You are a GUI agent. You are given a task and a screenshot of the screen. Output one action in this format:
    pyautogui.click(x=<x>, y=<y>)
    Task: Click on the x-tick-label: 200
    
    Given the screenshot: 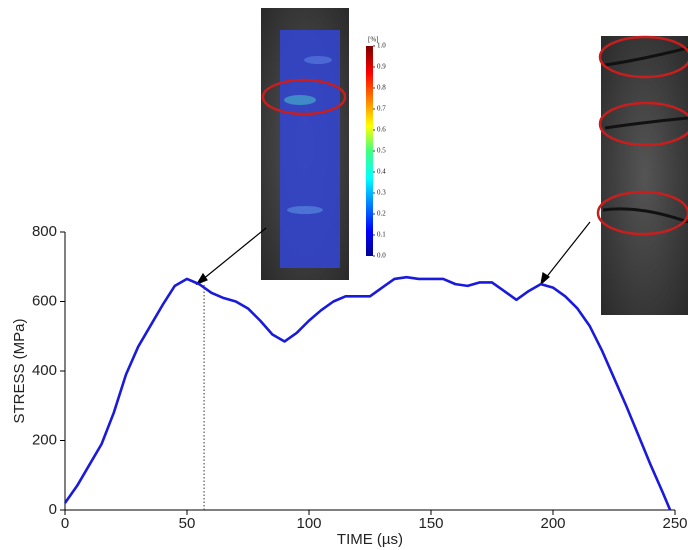 What is the action you would take?
    pyautogui.click(x=552, y=523)
    